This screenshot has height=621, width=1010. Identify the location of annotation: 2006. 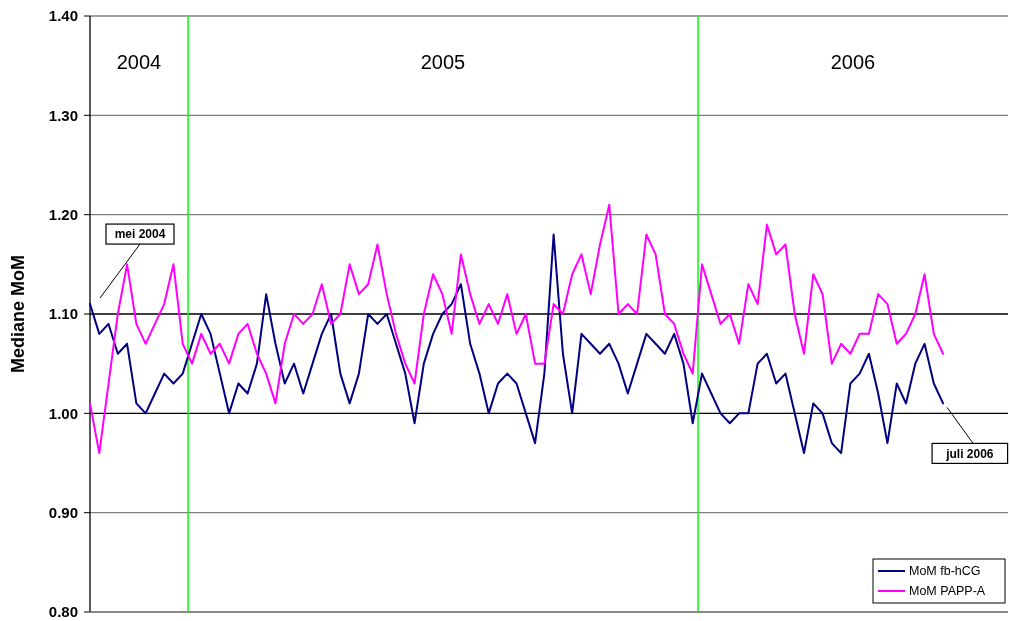
(853, 62).